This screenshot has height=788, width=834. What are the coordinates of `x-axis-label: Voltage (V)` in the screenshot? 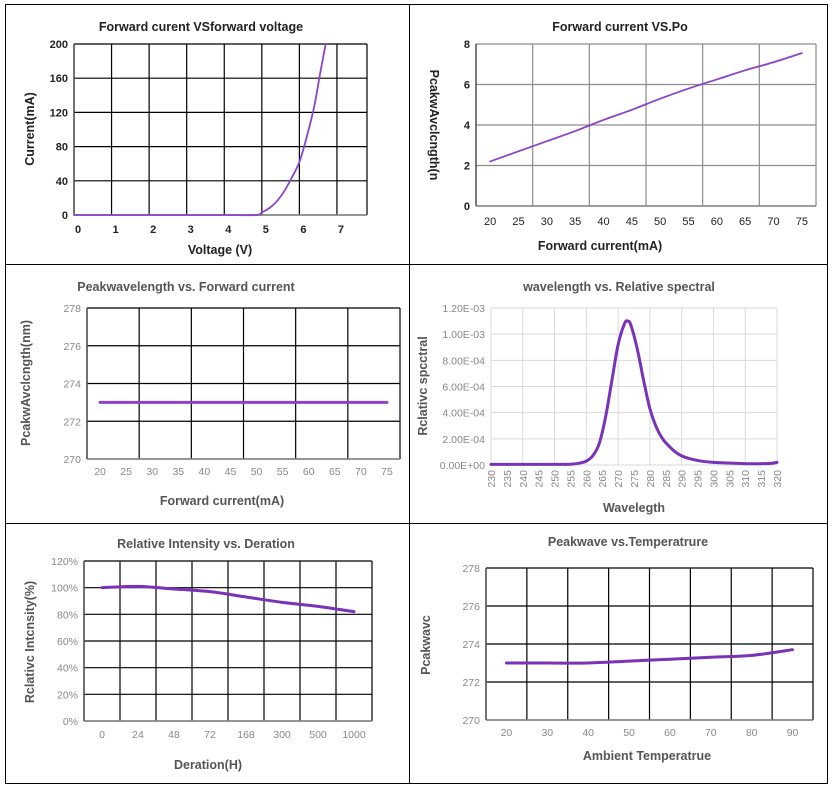 It's located at (220, 250).